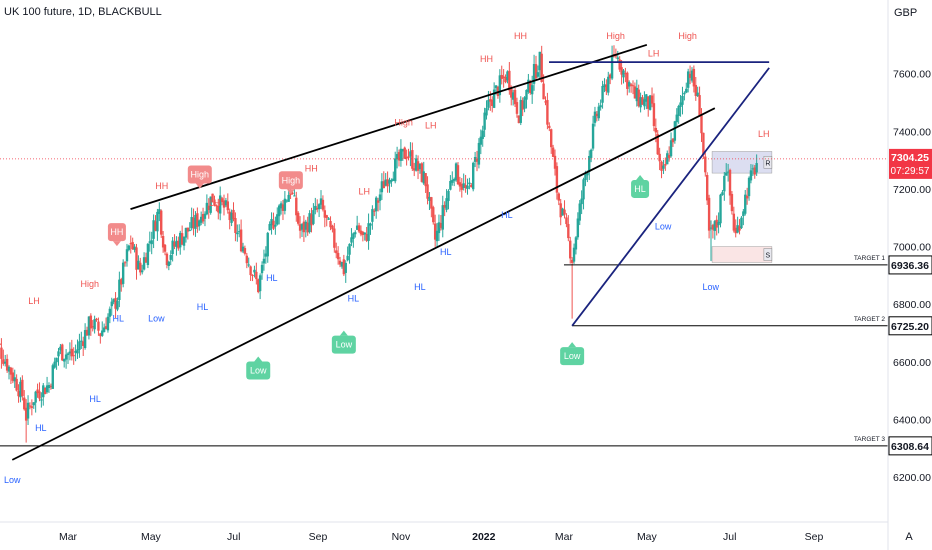 This screenshot has width=932, height=550. Describe the element at coordinates (640, 177) in the screenshot. I see `annotation-badge-pointer` at that location.